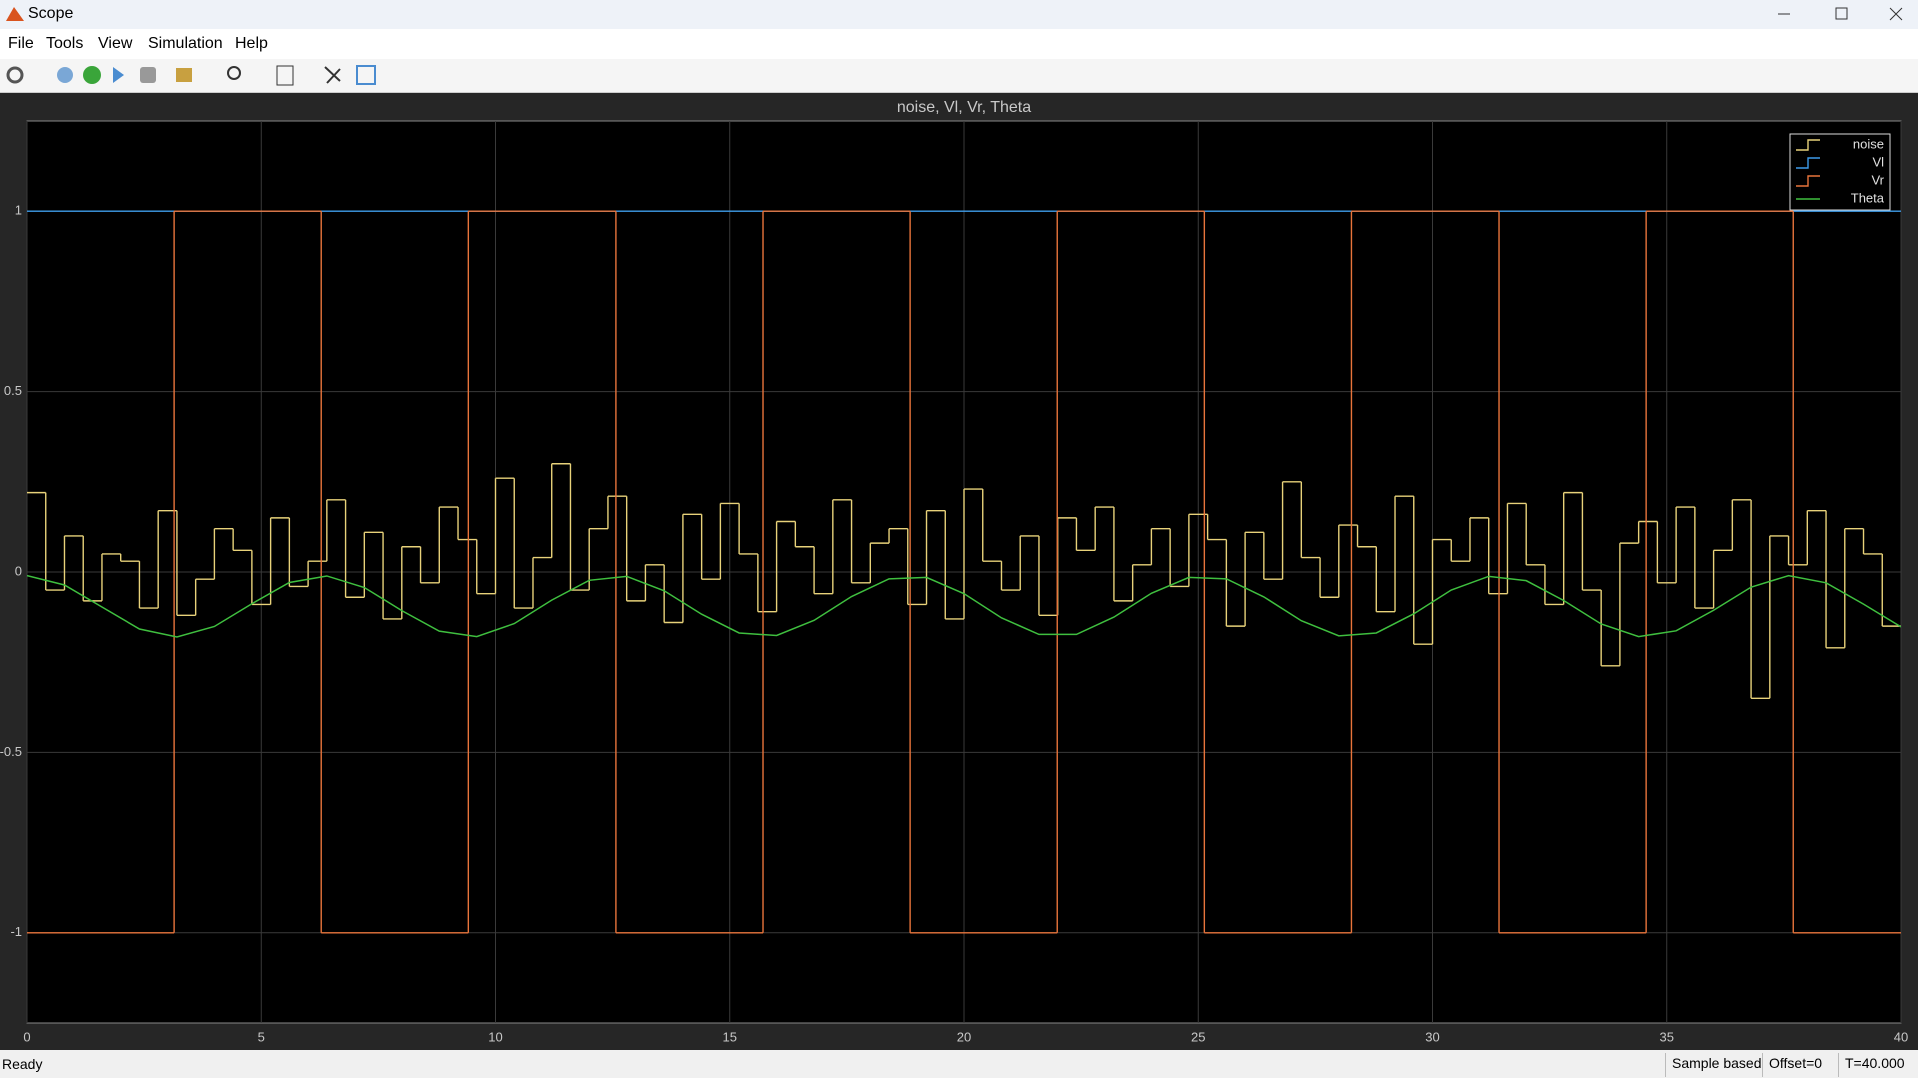 This screenshot has width=1918, height=1078. I want to click on status-field: T=40.000, so click(1874, 1065).